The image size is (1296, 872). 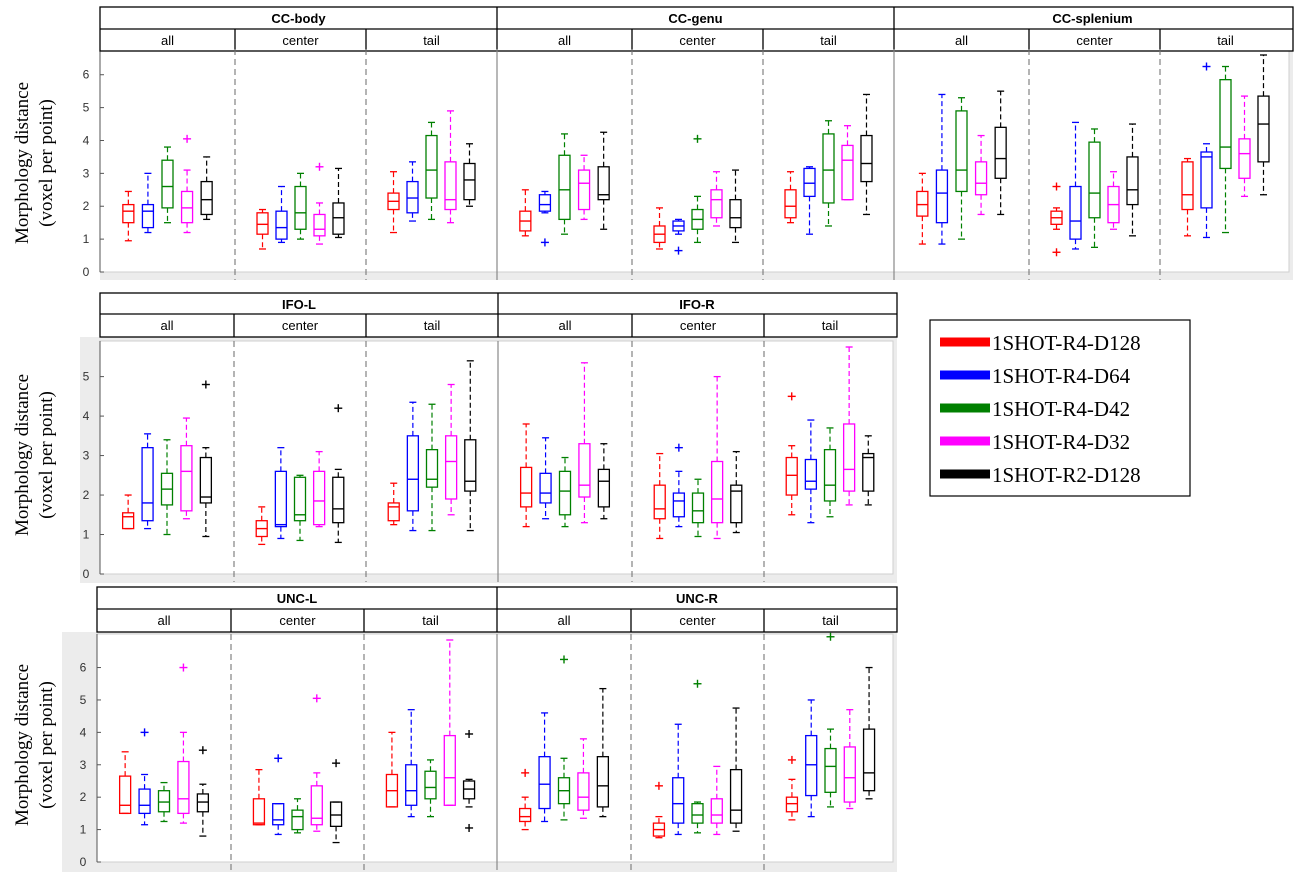 What do you see at coordinates (22, 455) in the screenshot?
I see `y-axis-label-line1: Morphology distance` at bounding box center [22, 455].